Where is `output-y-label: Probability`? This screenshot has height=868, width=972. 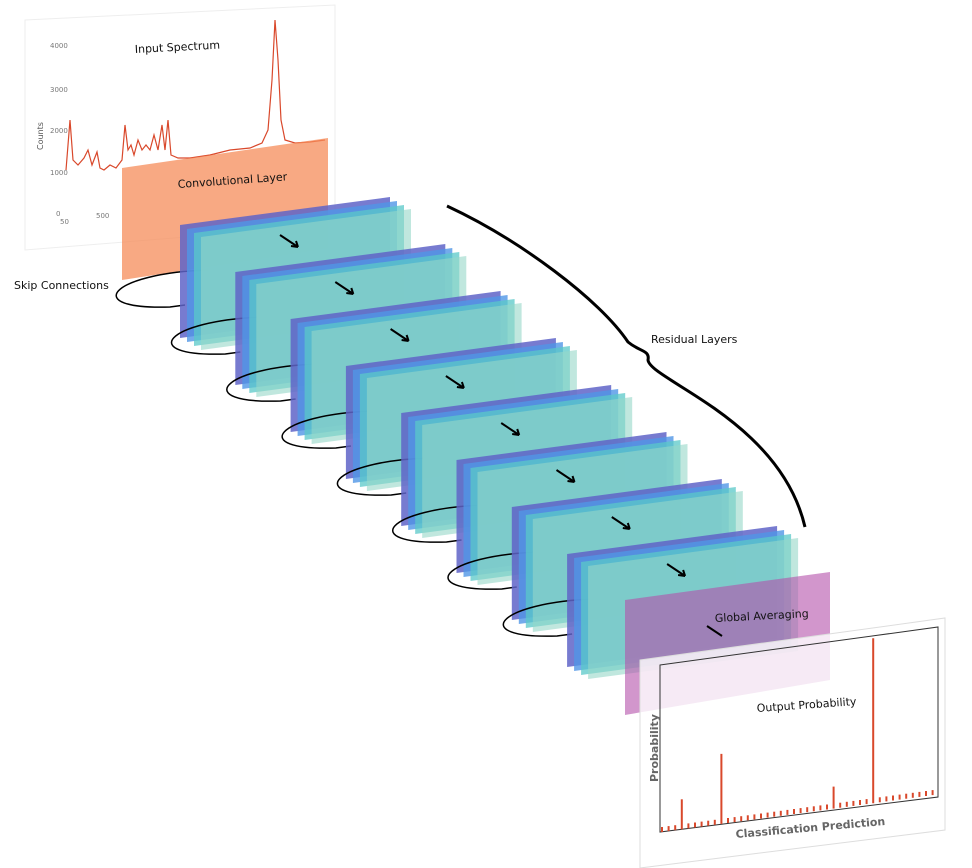
output-y-label: Probability is located at coordinates (654, 748).